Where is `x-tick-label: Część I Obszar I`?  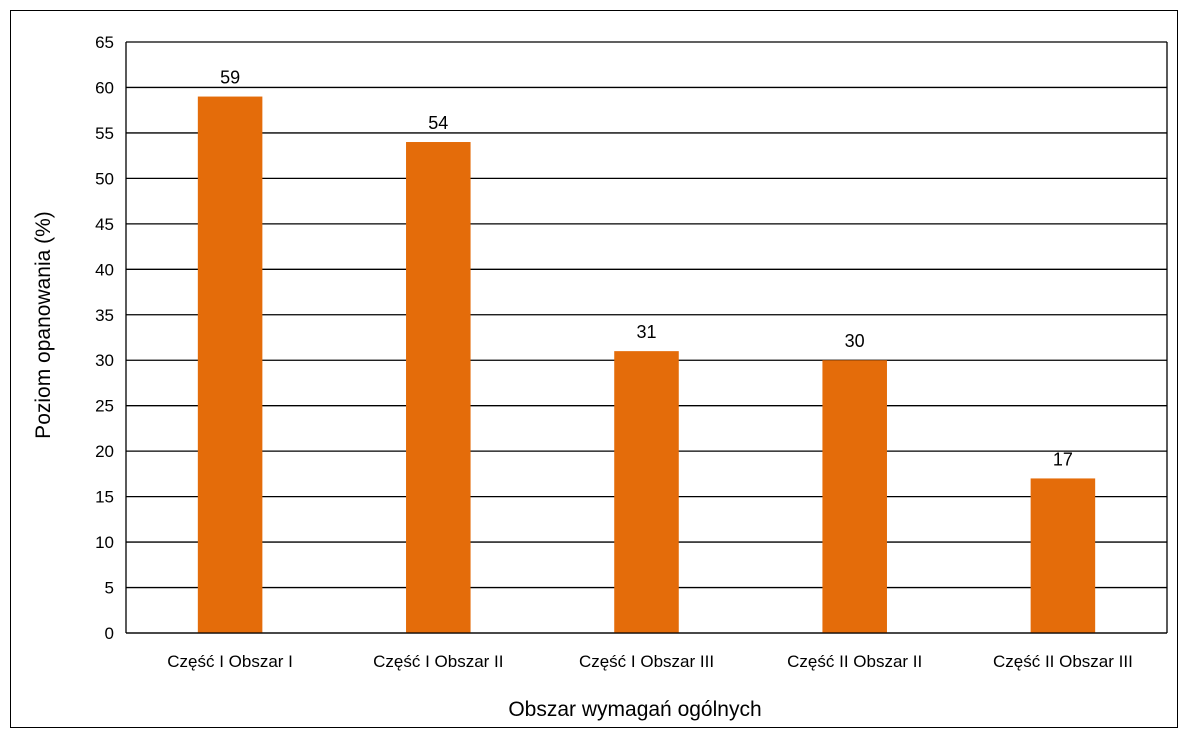
x-tick-label: Część I Obszar I is located at coordinates (230, 661).